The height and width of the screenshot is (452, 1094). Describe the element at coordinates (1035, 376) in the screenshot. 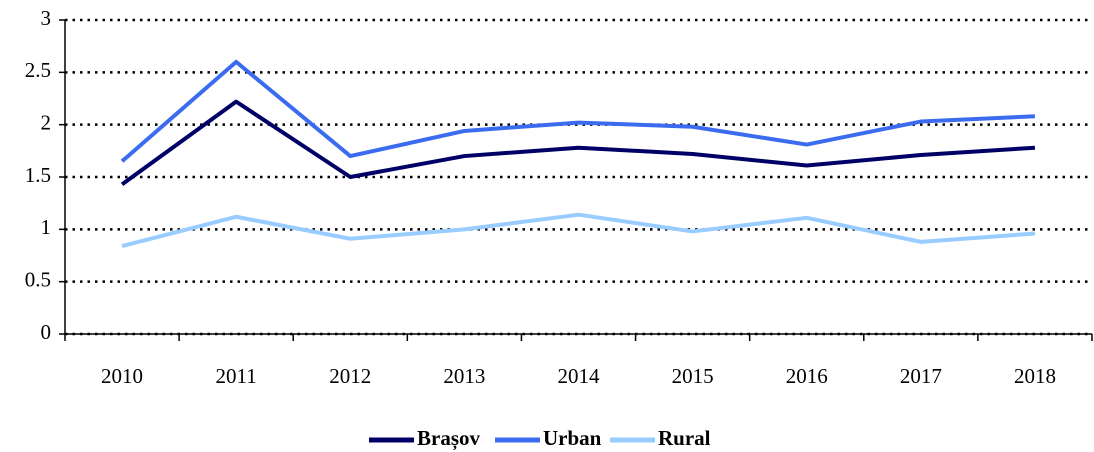

I see `x-tick-label: 2018` at that location.